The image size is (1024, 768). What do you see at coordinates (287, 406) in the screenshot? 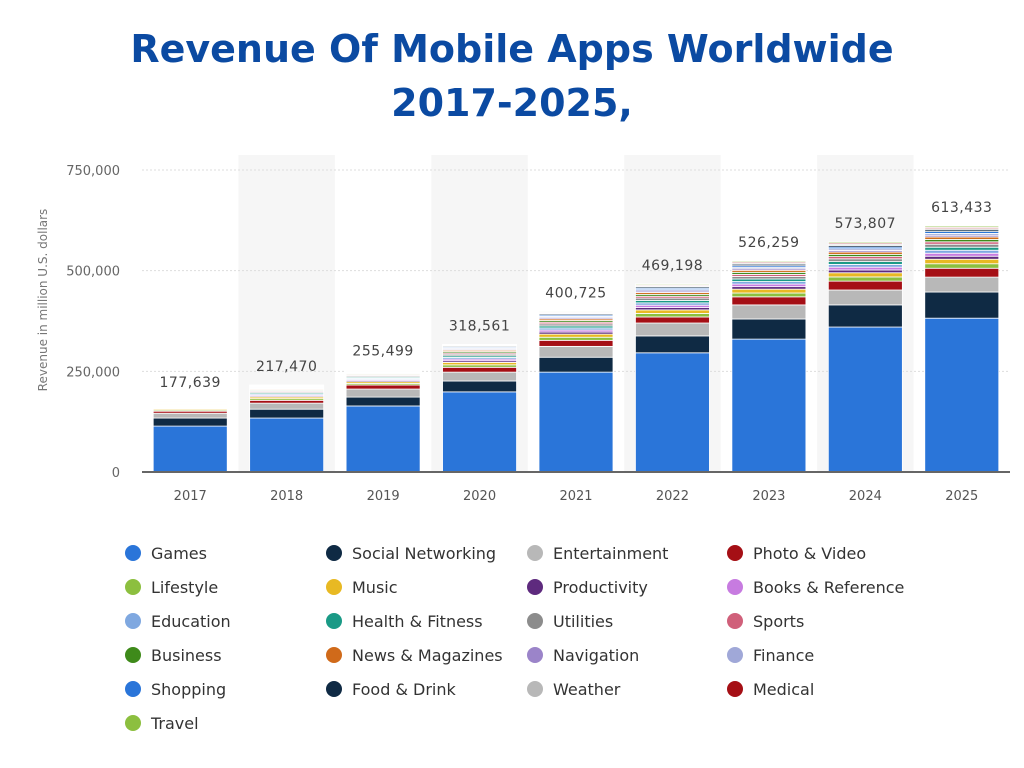
I see `bar-segment-entertainment-2018` at bounding box center [287, 406].